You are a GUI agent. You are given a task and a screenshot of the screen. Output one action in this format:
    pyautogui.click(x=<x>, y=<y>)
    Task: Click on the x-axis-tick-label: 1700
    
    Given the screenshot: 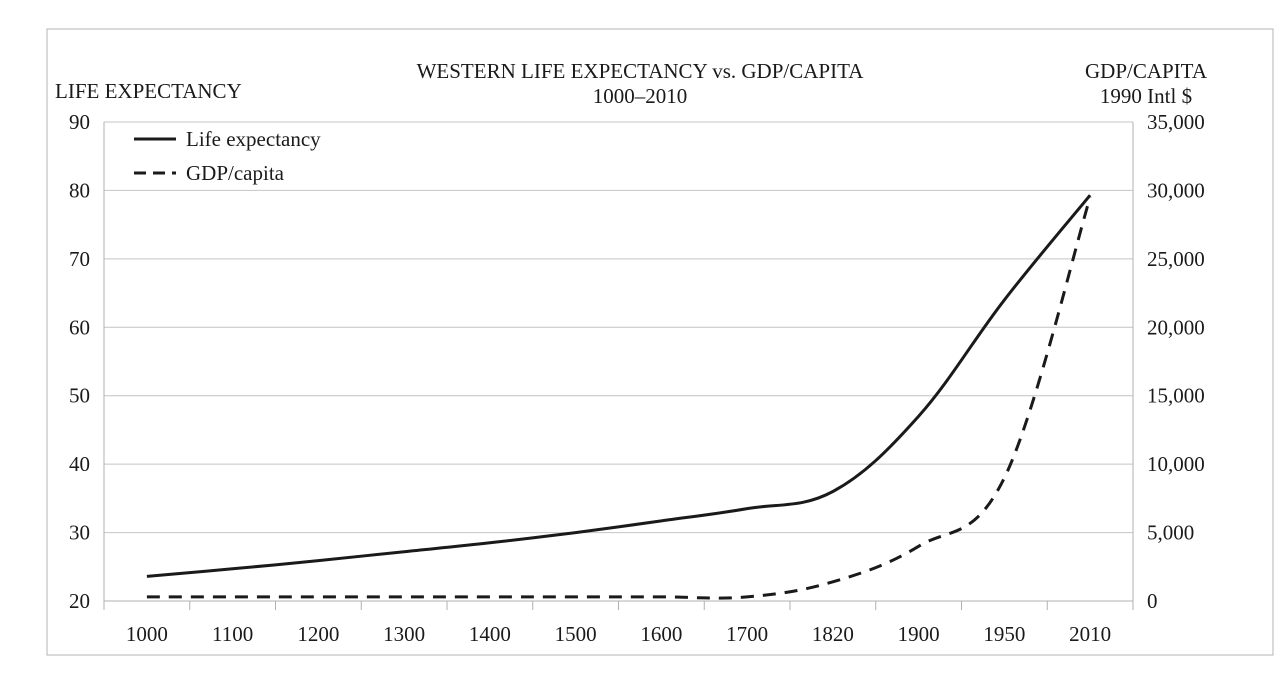 What is the action you would take?
    pyautogui.click(x=747, y=634)
    